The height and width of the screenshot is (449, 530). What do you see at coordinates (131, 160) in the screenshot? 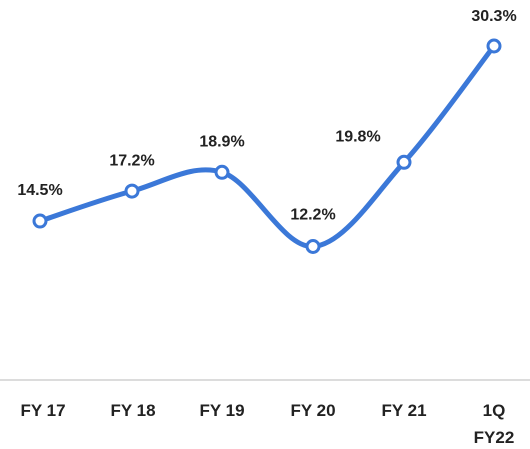
I see `data-label: 17.2%` at bounding box center [131, 160].